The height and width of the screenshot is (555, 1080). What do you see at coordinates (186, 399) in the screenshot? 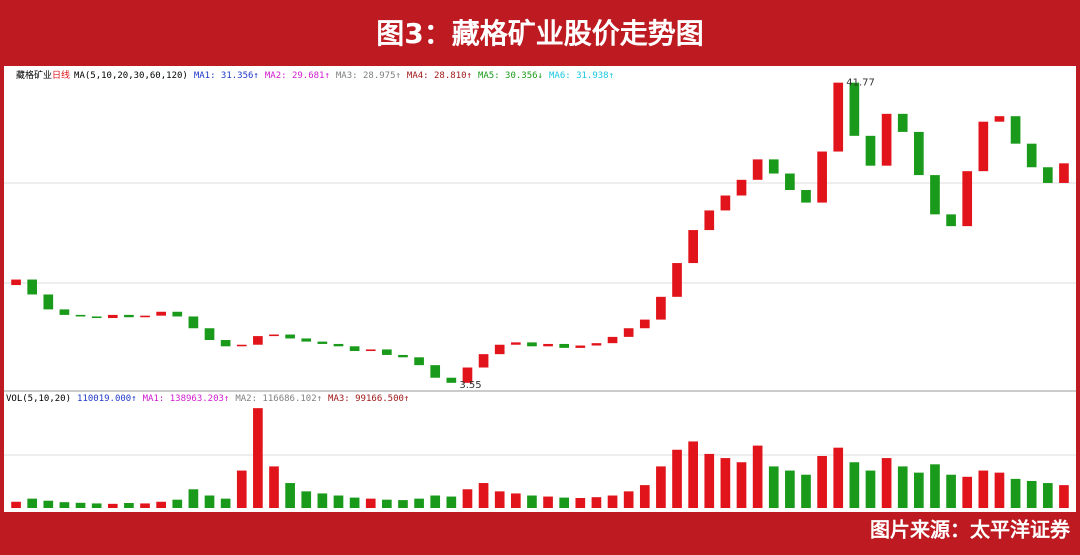
I see `legend-item: MA1: 138963.203↑` at bounding box center [186, 399].